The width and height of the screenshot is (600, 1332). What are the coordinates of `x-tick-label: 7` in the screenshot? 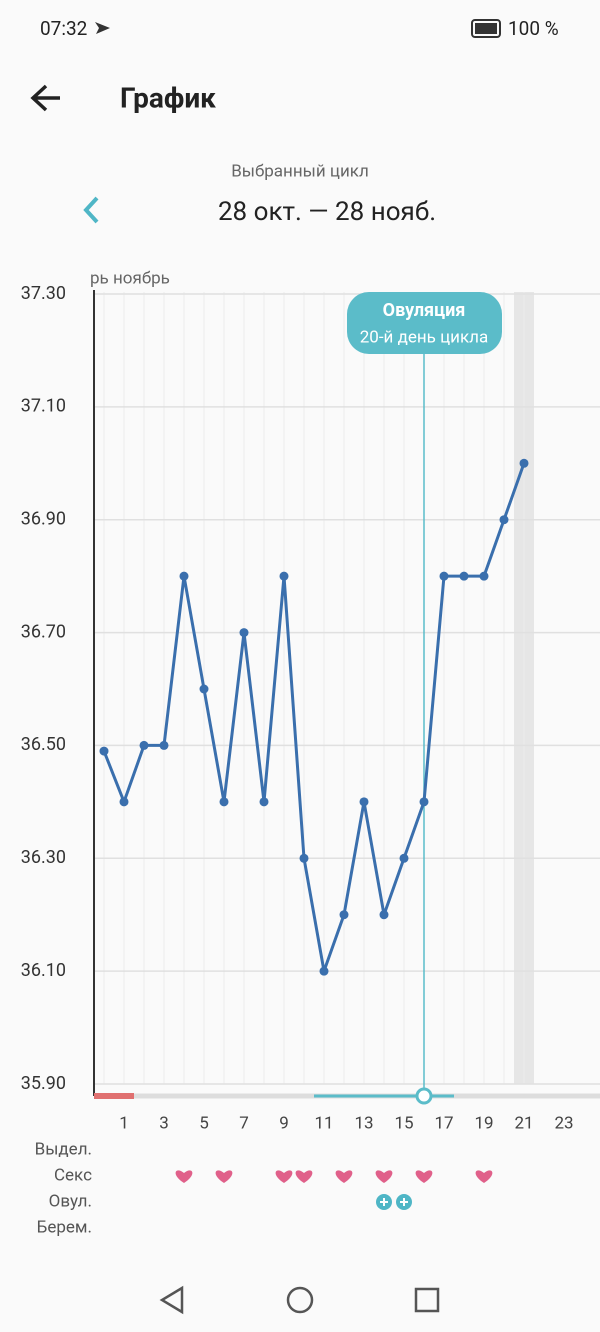 It's located at (244, 1123).